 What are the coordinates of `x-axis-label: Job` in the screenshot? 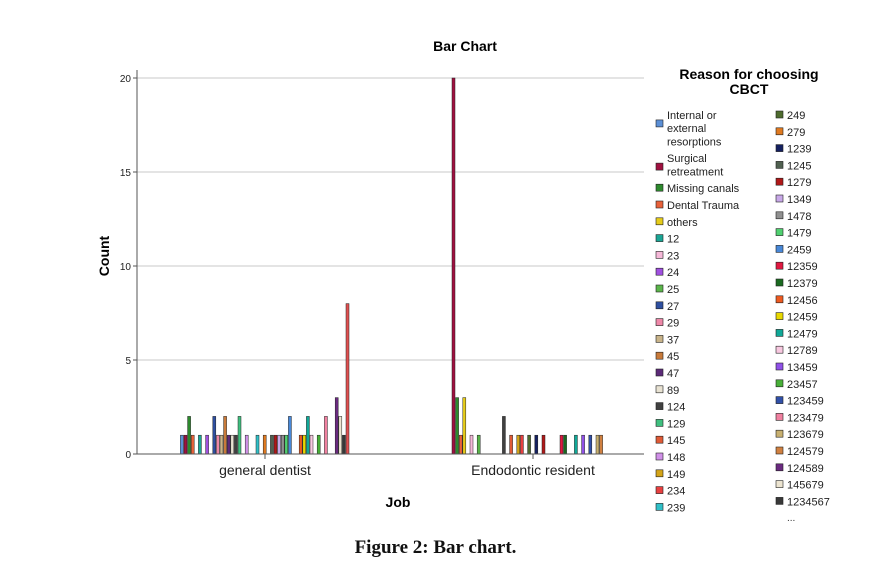 It's located at (398, 502).